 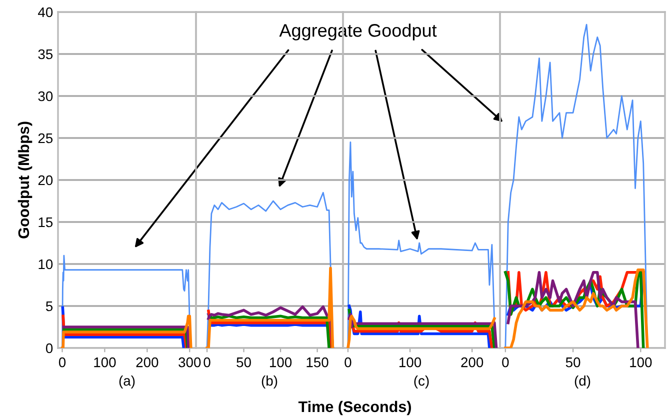 What do you see at coordinates (25, 180) in the screenshot?
I see `y-axis-title: Goodput (Mbps)` at bounding box center [25, 180].